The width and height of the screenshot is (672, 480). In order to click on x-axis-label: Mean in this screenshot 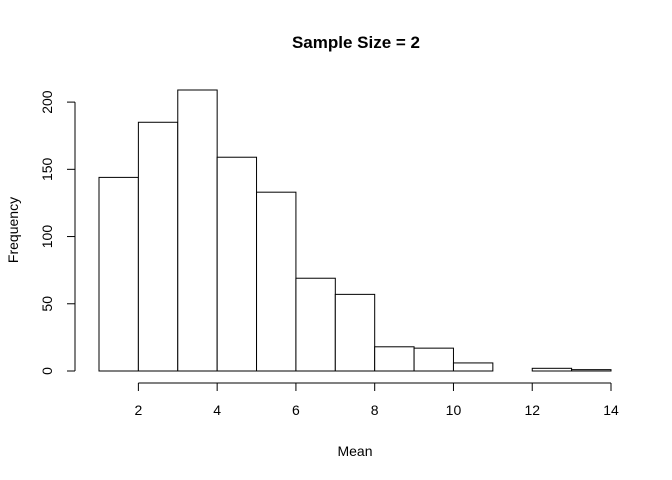, I will do `click(354, 451)`.